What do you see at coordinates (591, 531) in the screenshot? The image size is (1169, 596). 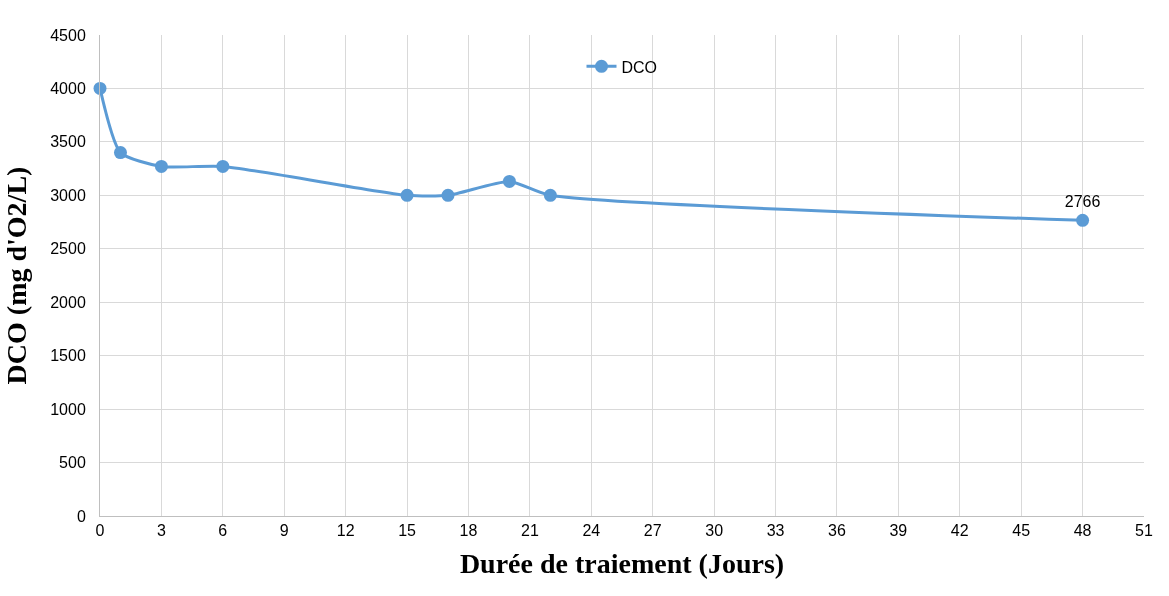 I see `x-tick-label: 24` at bounding box center [591, 531].